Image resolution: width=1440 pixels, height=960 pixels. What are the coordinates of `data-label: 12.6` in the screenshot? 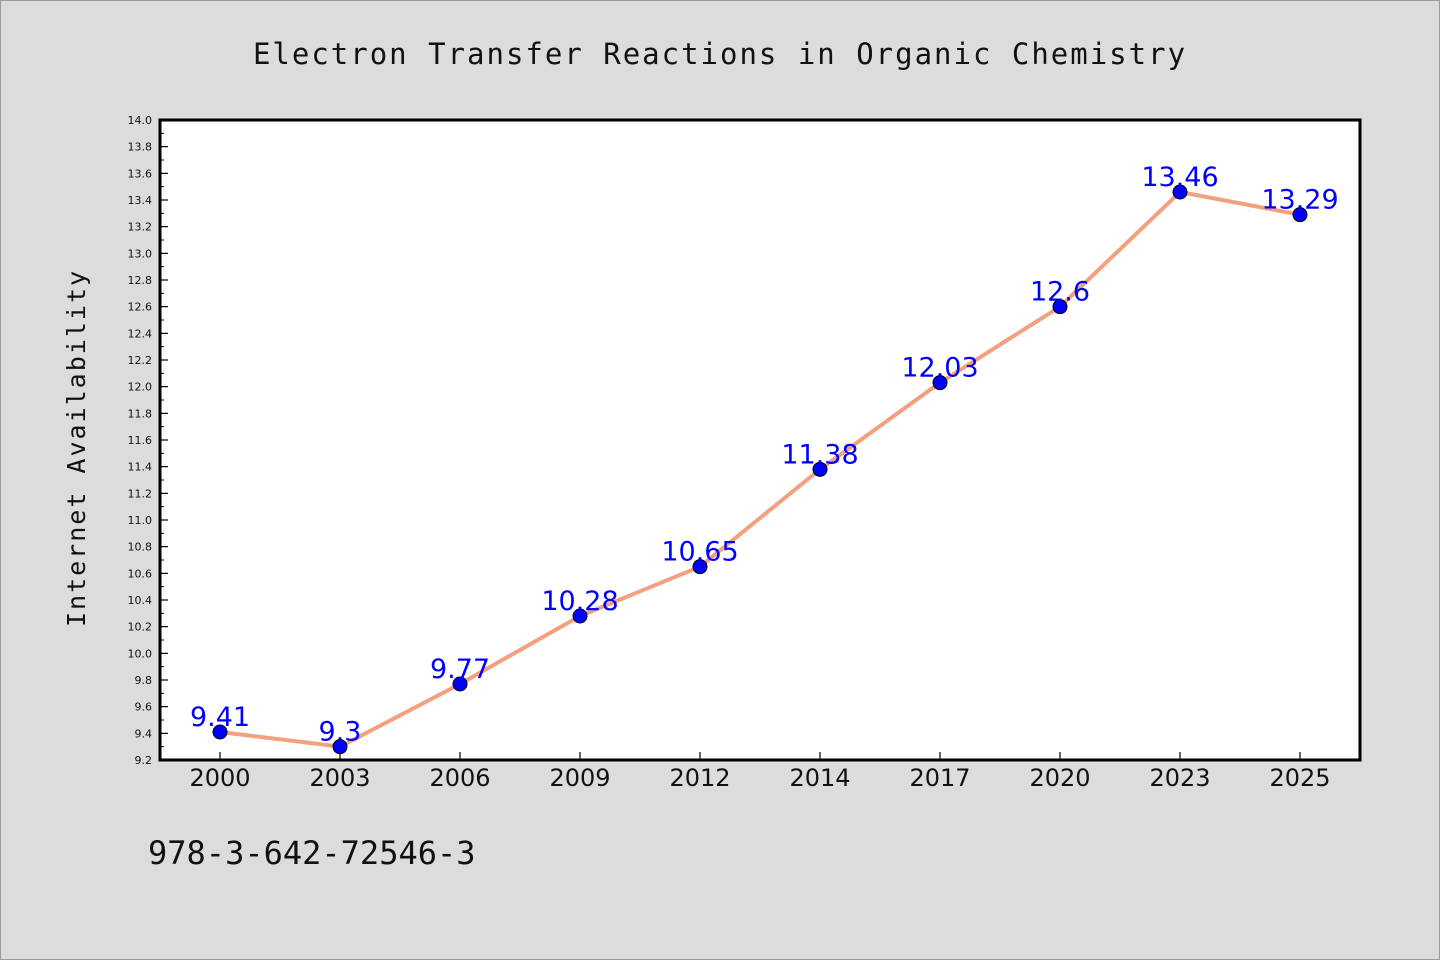 It's located at (1060, 292).